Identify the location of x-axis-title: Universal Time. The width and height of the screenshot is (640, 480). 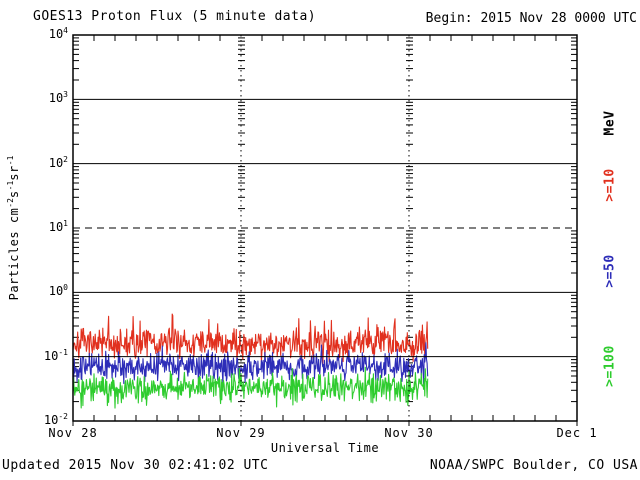
(325, 448).